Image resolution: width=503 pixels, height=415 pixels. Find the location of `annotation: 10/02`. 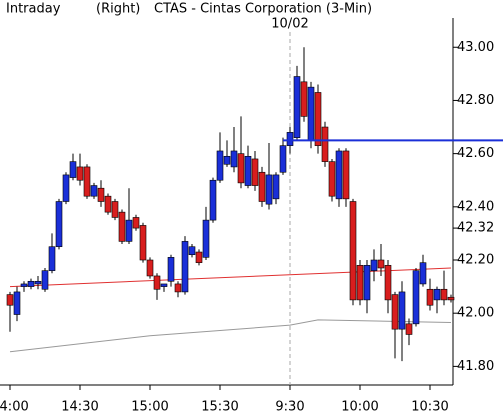

annotation: 10/02 is located at coordinates (289, 24).